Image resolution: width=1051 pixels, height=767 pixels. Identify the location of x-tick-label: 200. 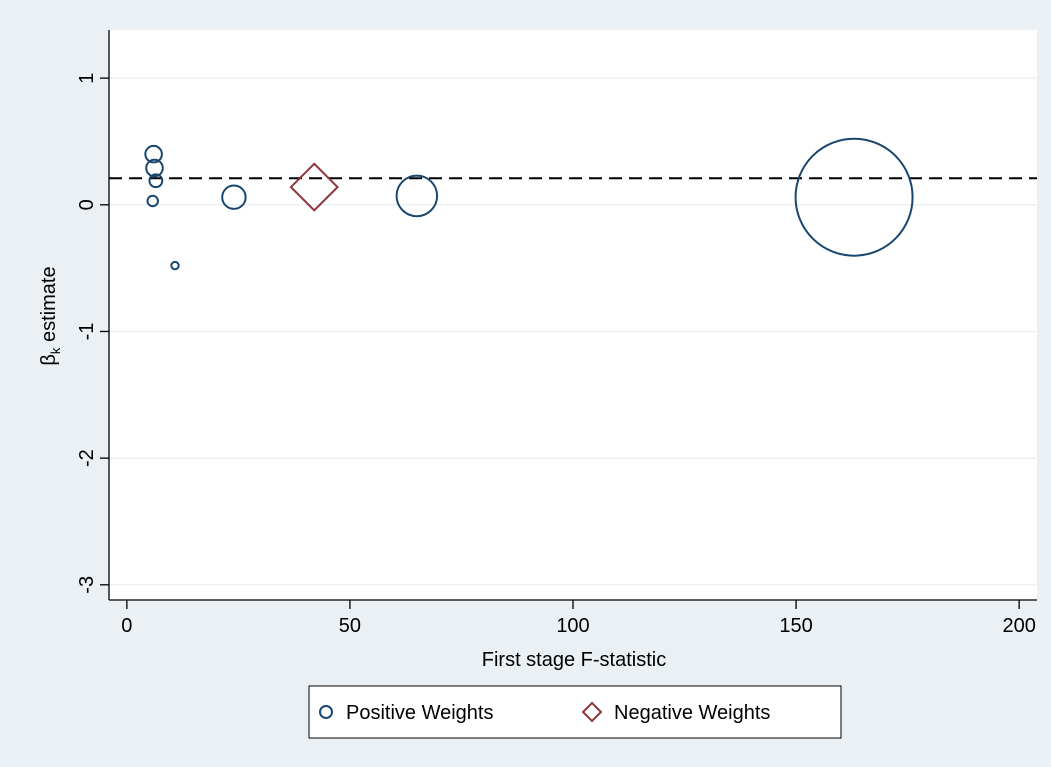
(1018, 626).